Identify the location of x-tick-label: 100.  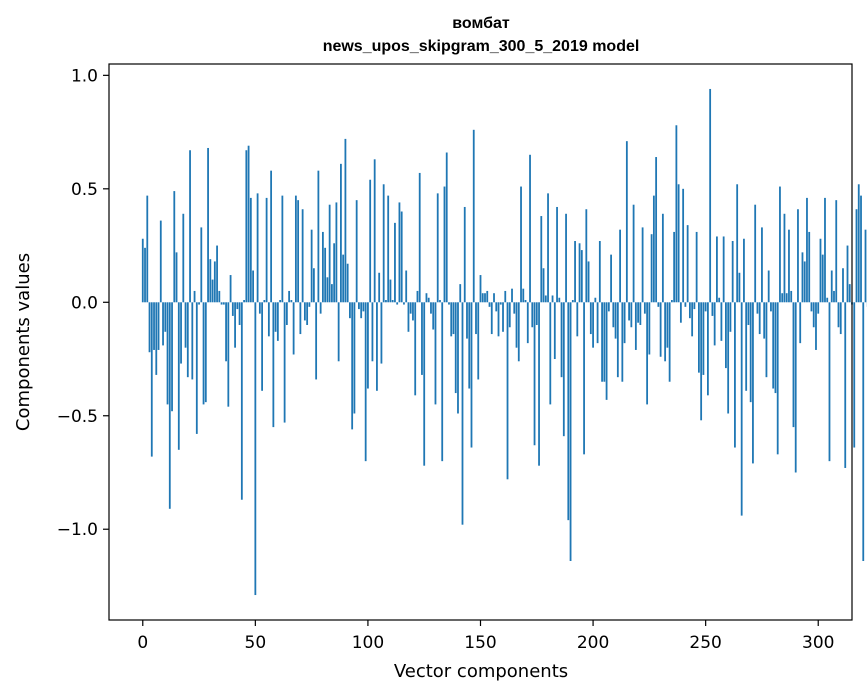
(368, 643).